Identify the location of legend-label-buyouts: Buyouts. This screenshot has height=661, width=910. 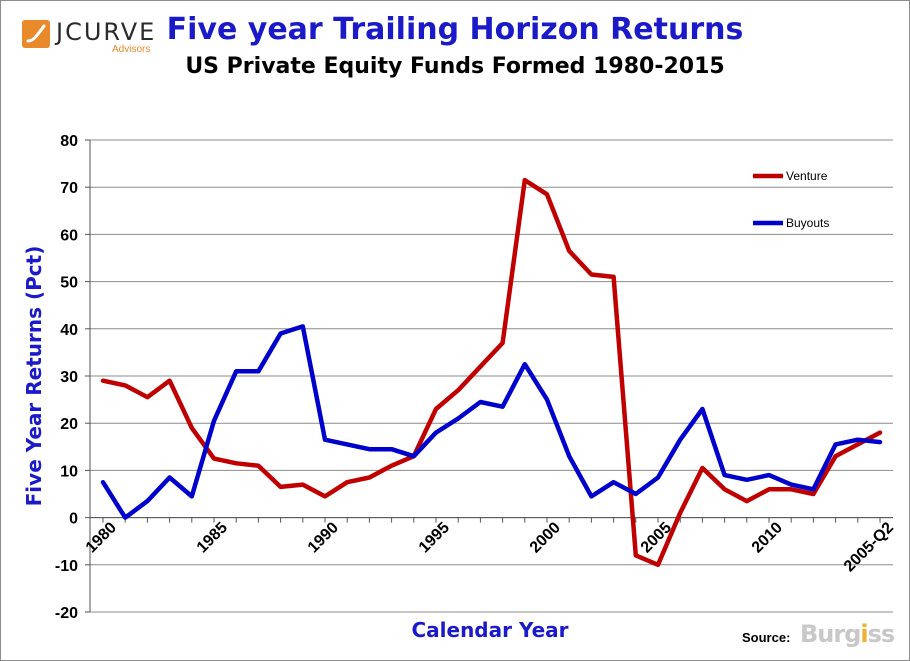
(807, 223).